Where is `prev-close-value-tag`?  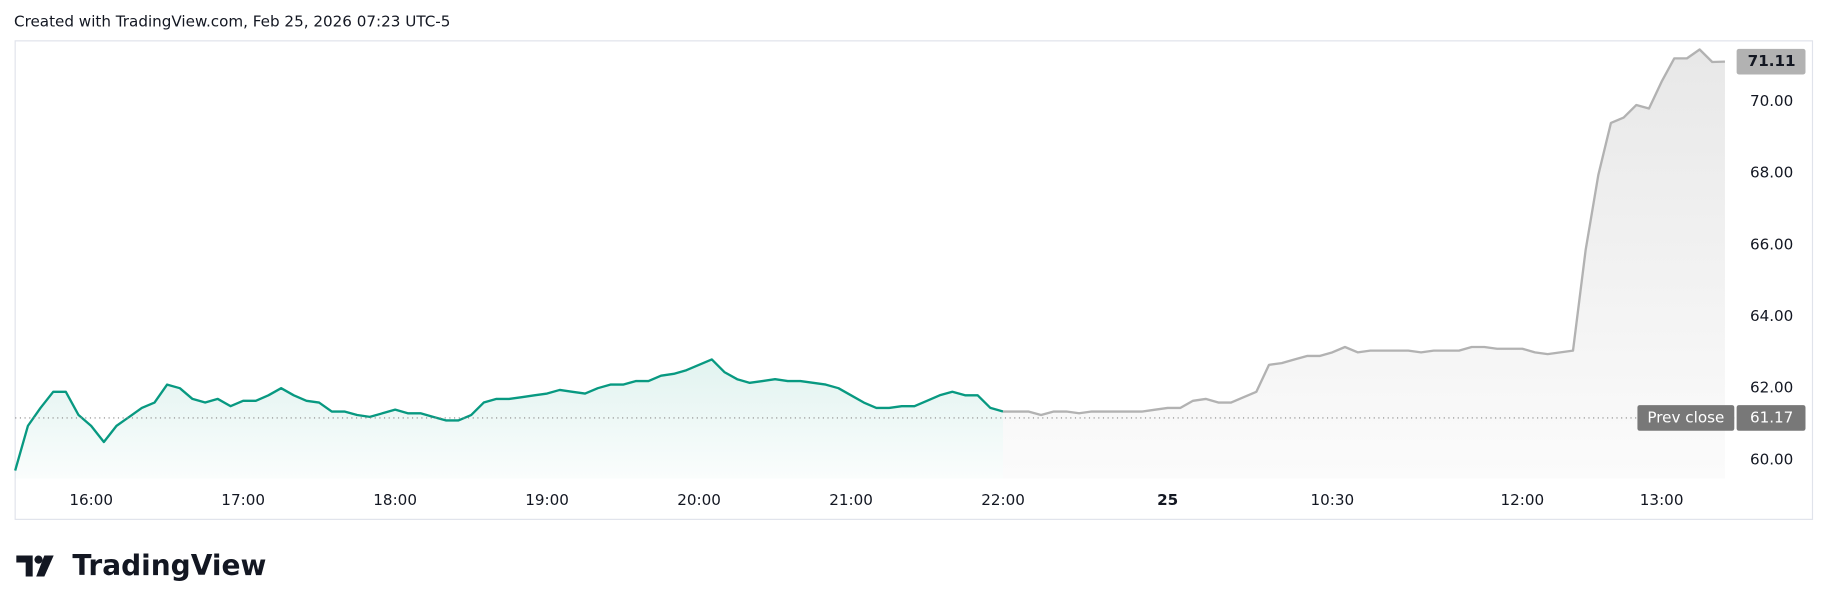 prev-close-value-tag is located at coordinates (1771, 418).